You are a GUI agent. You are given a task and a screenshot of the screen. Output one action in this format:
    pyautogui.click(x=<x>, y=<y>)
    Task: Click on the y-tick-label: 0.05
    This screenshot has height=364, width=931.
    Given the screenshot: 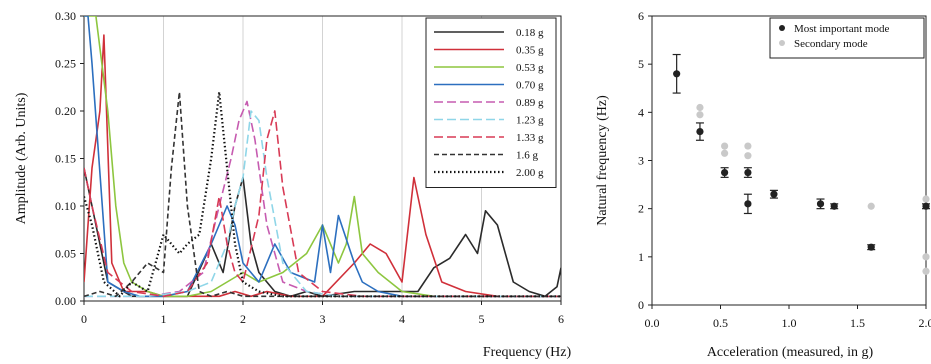 What is the action you would take?
    pyautogui.click(x=65, y=254)
    